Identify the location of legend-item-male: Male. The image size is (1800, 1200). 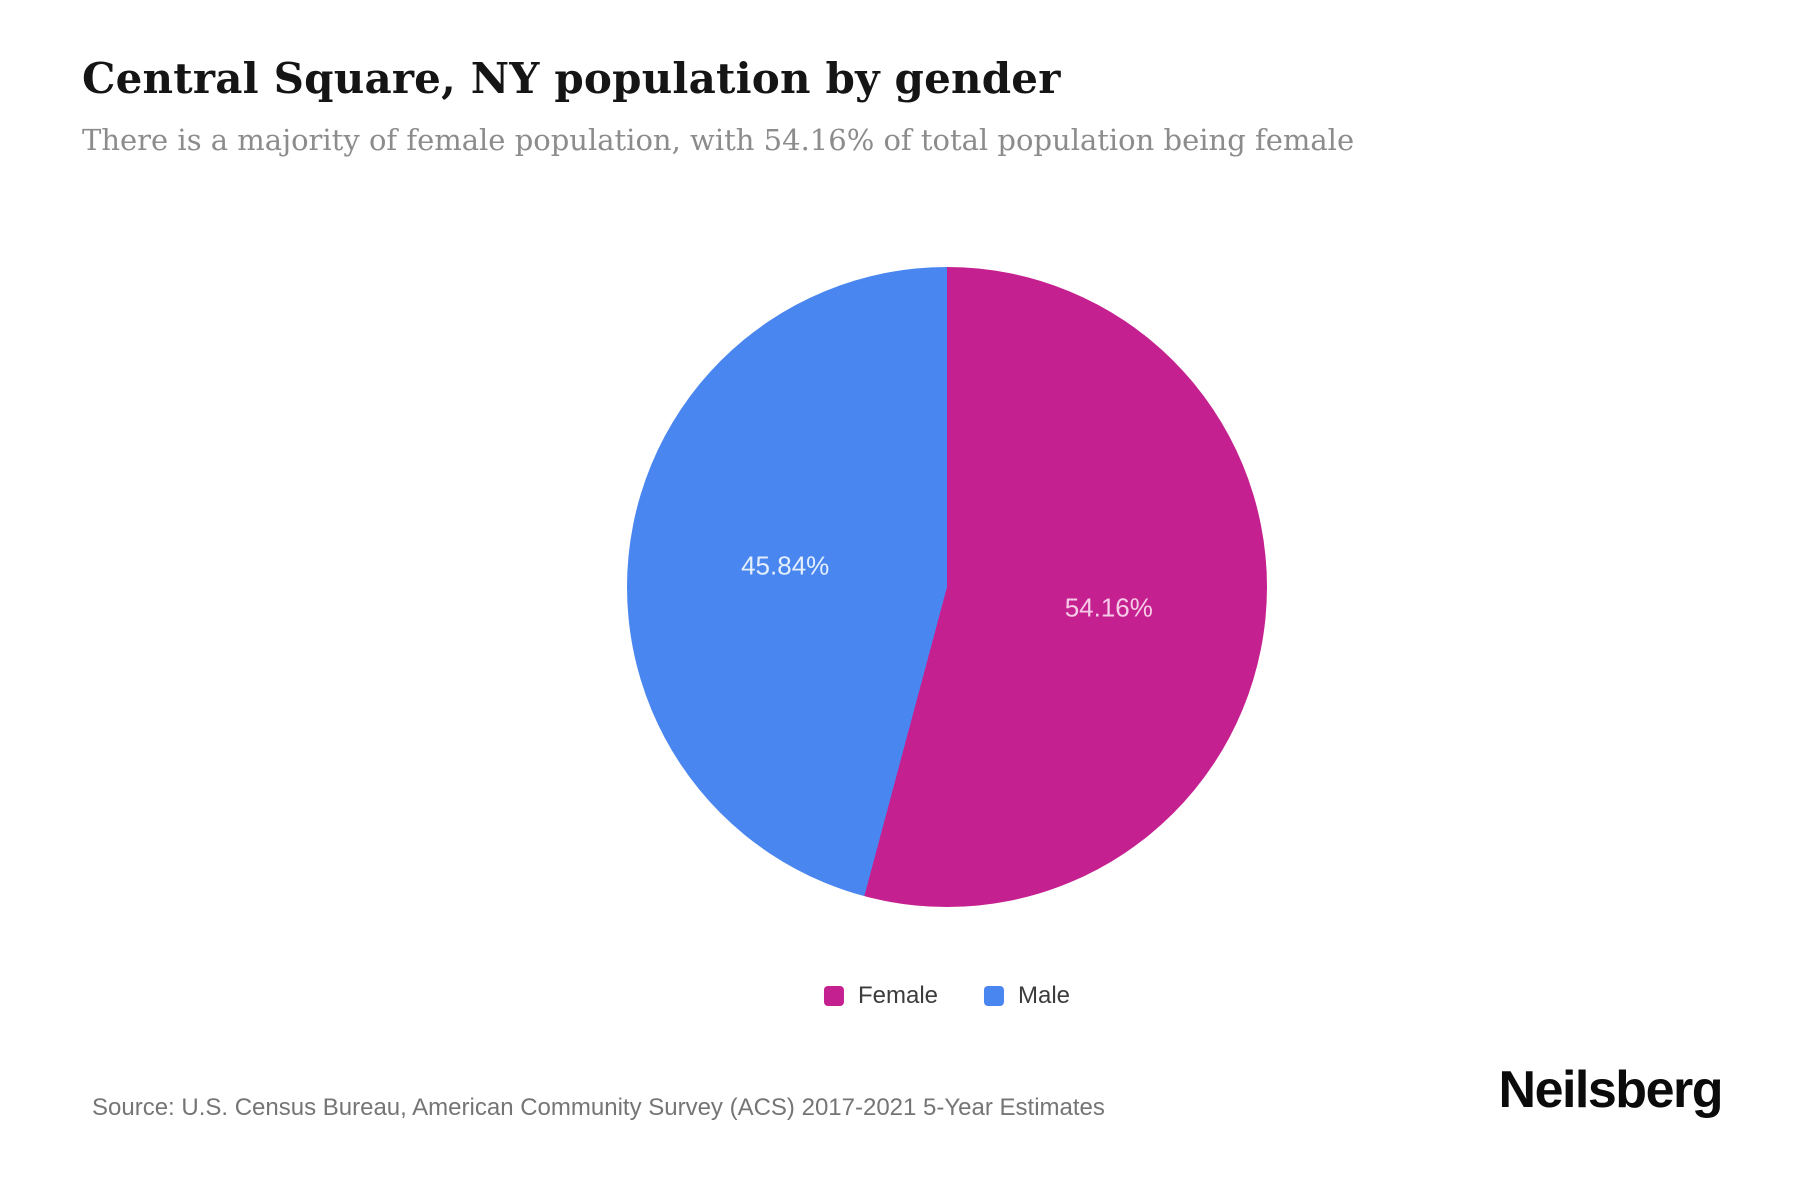
(1027, 996).